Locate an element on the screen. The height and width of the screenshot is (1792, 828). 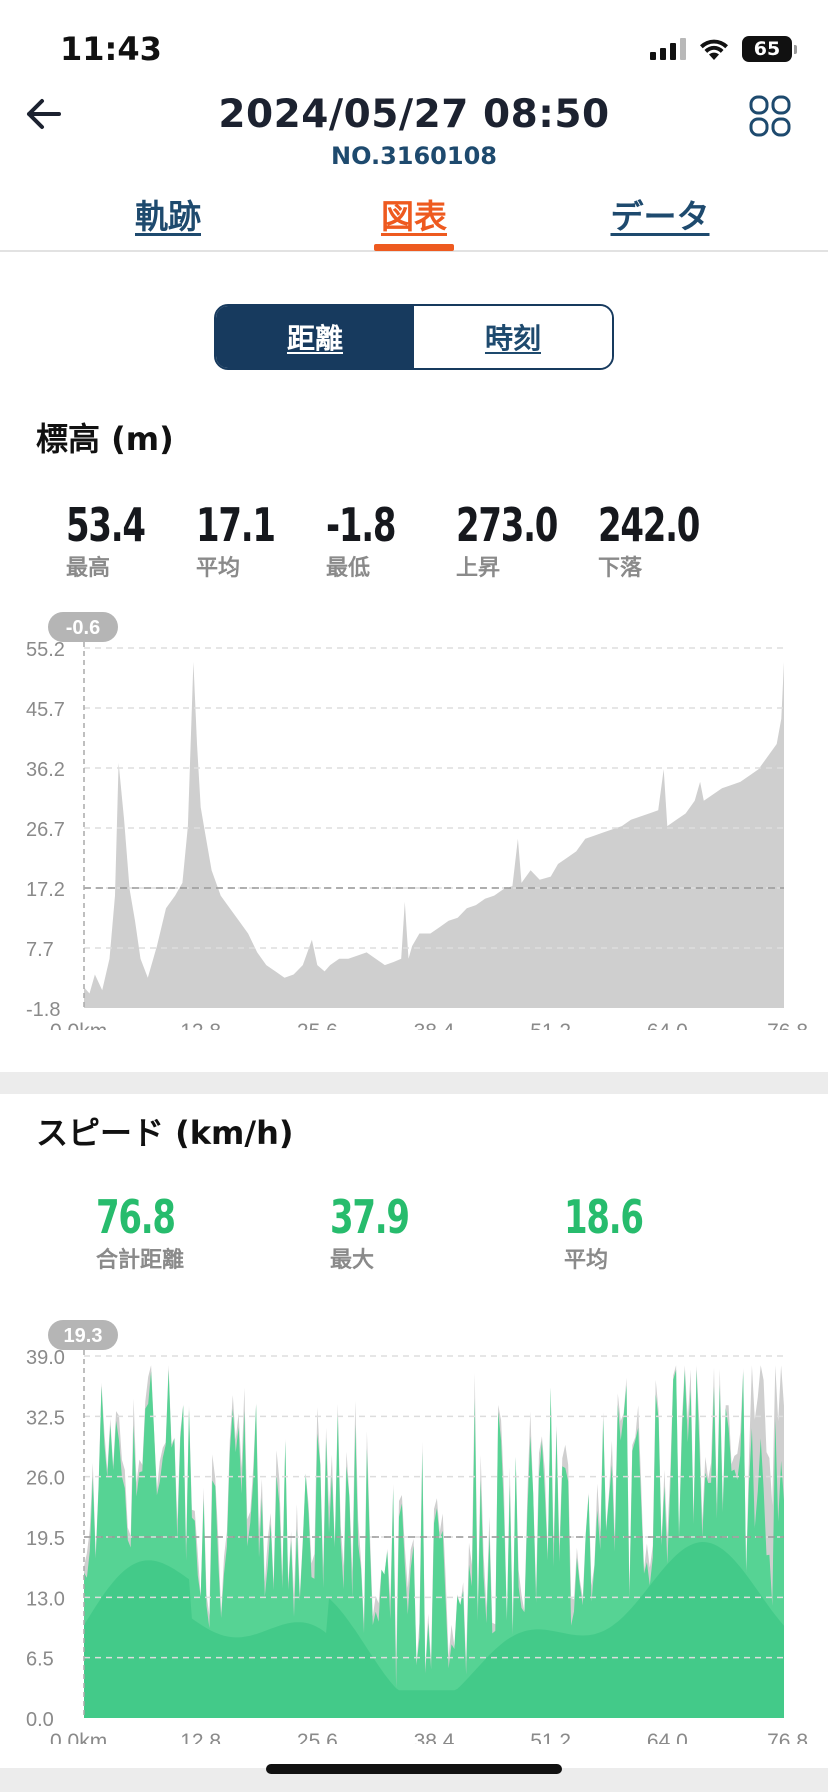
stat-label: 上昇 is located at coordinates (478, 568).